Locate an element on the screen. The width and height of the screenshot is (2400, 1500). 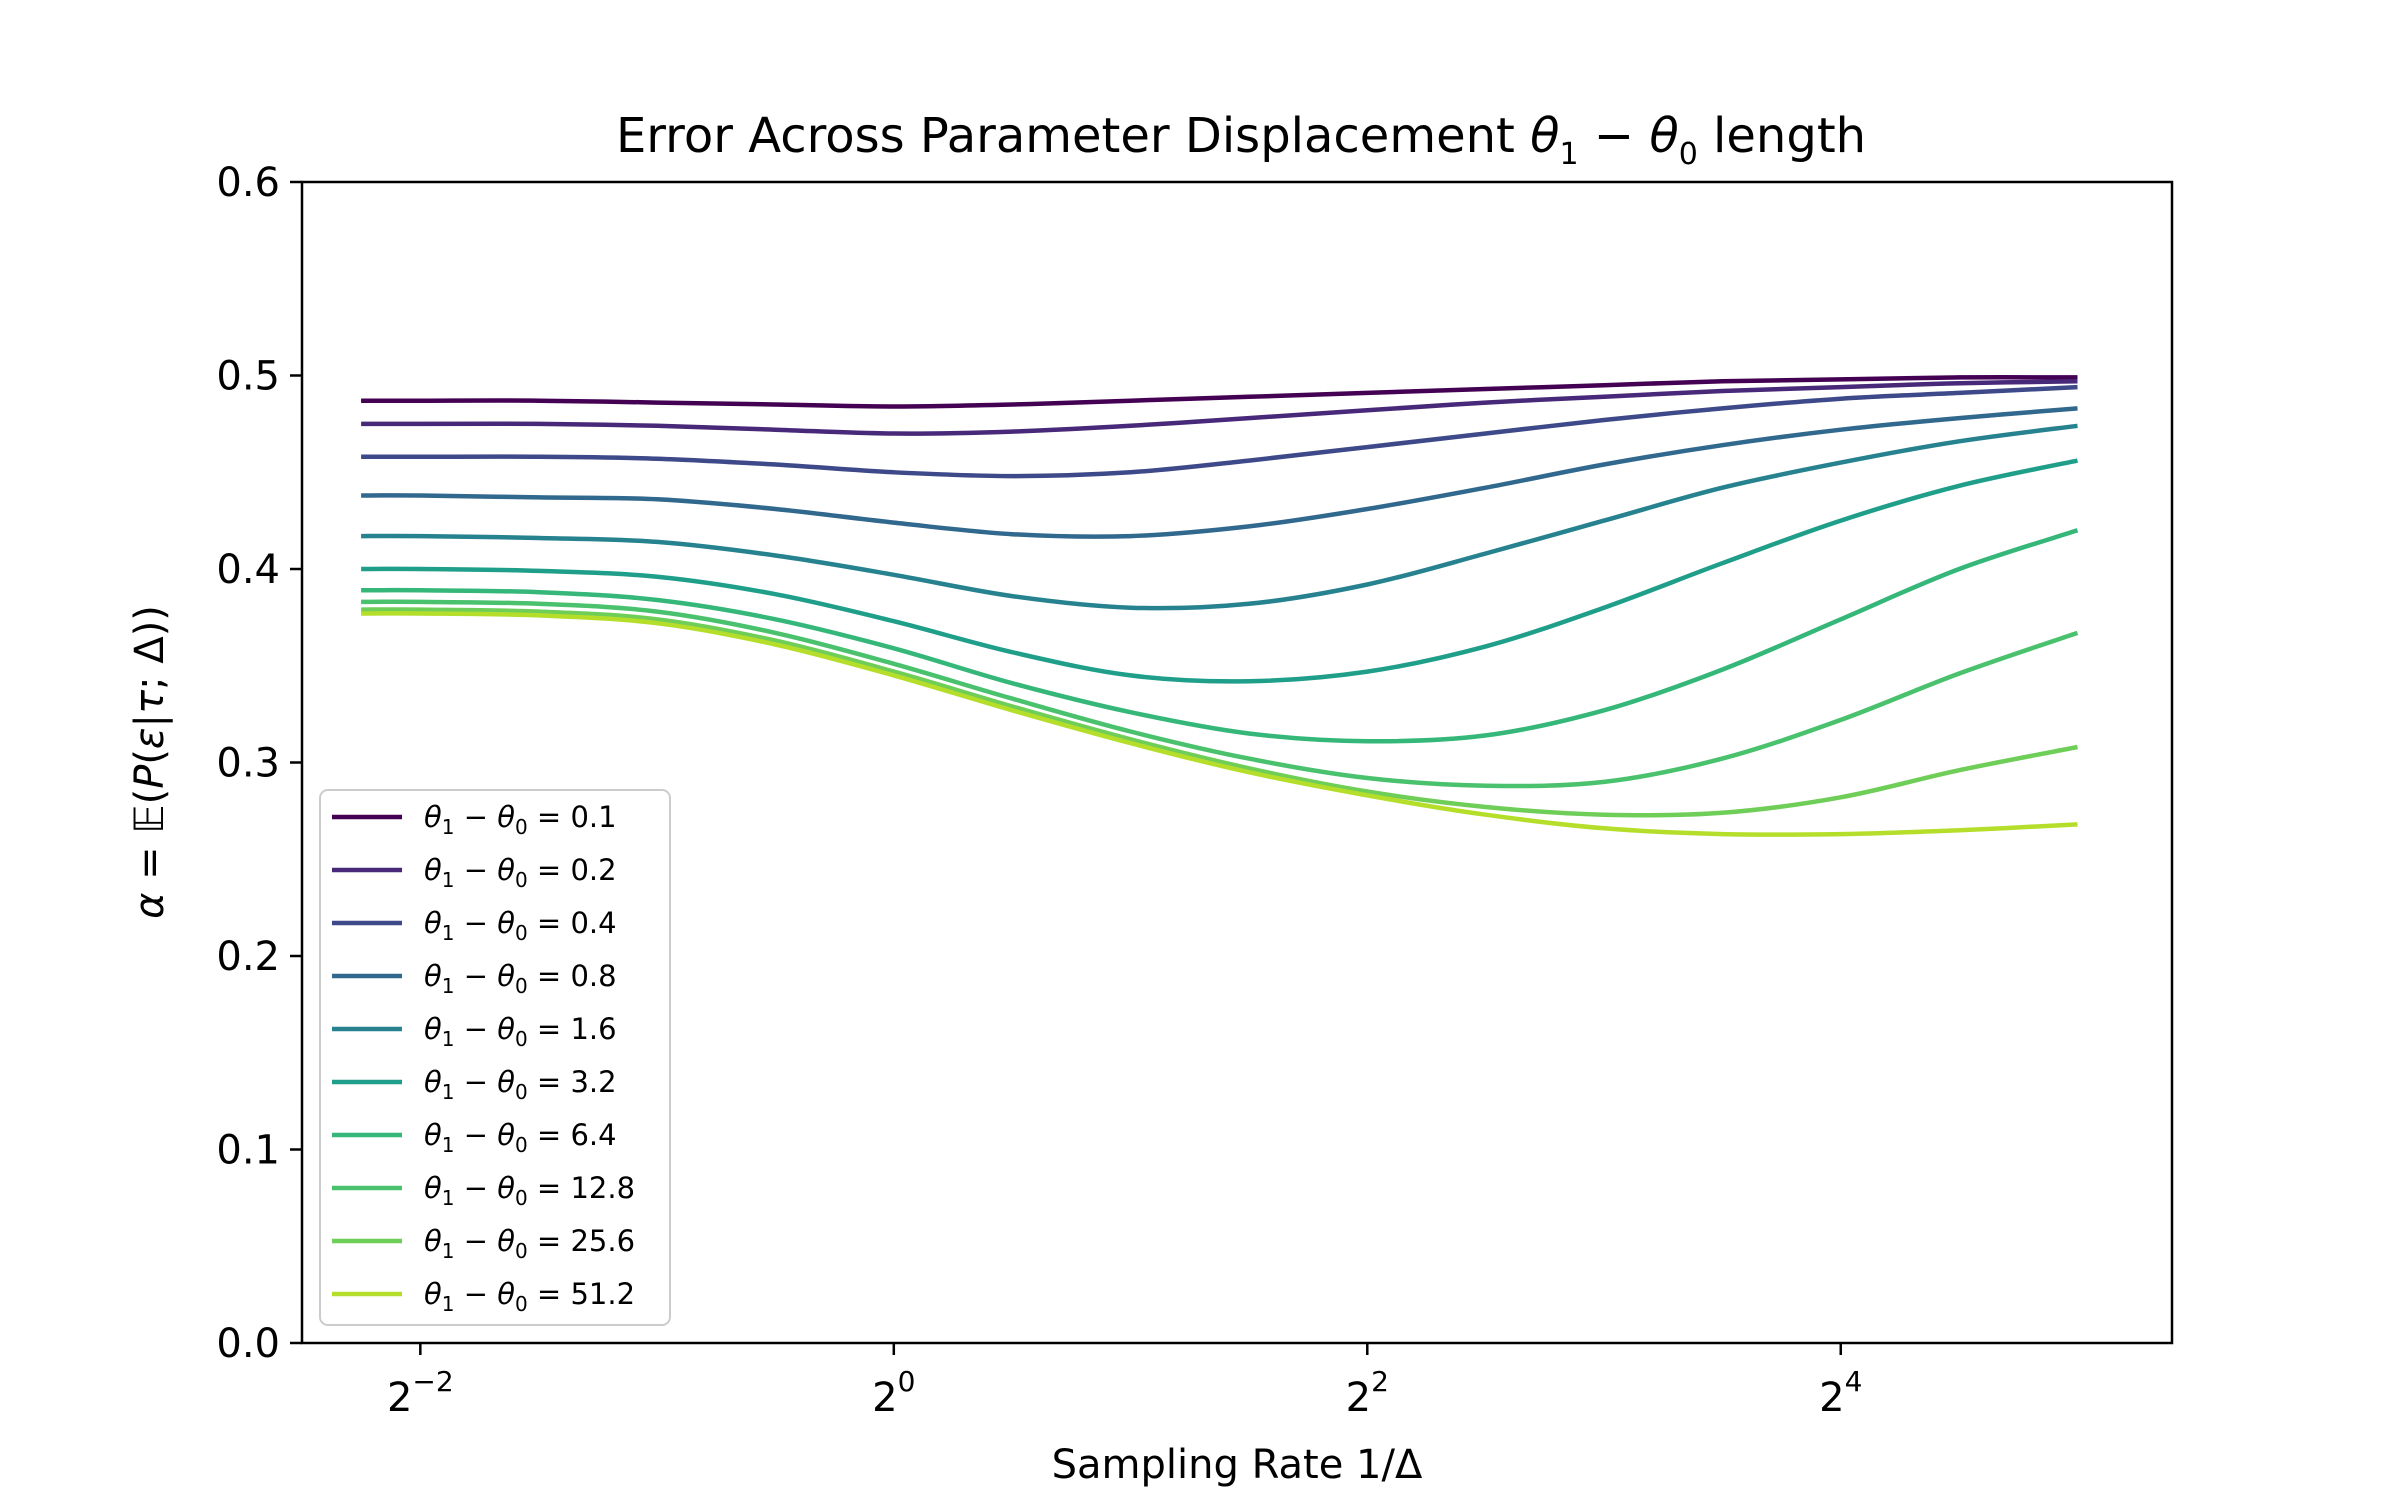
legend-entry: θ1 − θ0 = 25.6 is located at coordinates (529, 1243).